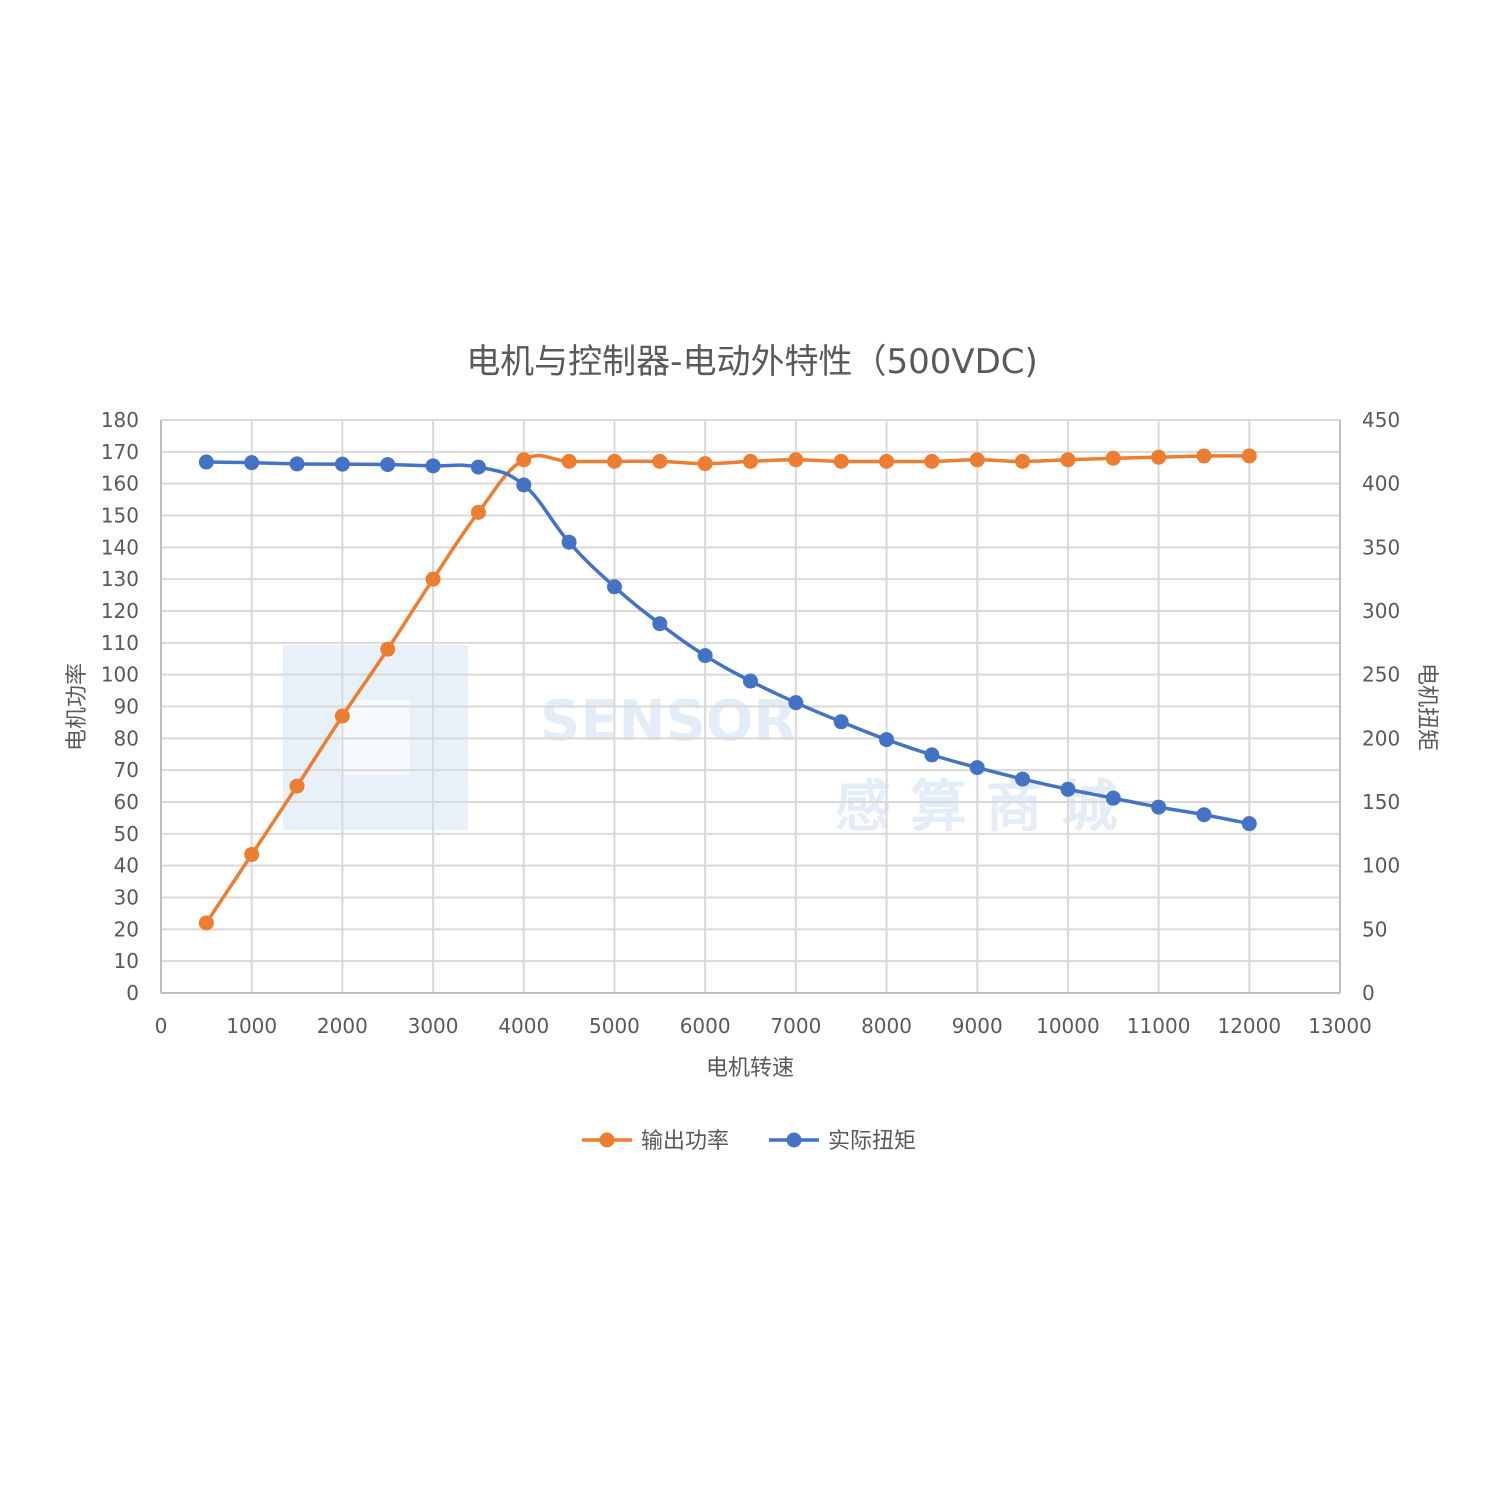 This screenshot has width=1500, height=1500. Describe the element at coordinates (126, 866) in the screenshot. I see `y-tick-label-left: 40` at that location.